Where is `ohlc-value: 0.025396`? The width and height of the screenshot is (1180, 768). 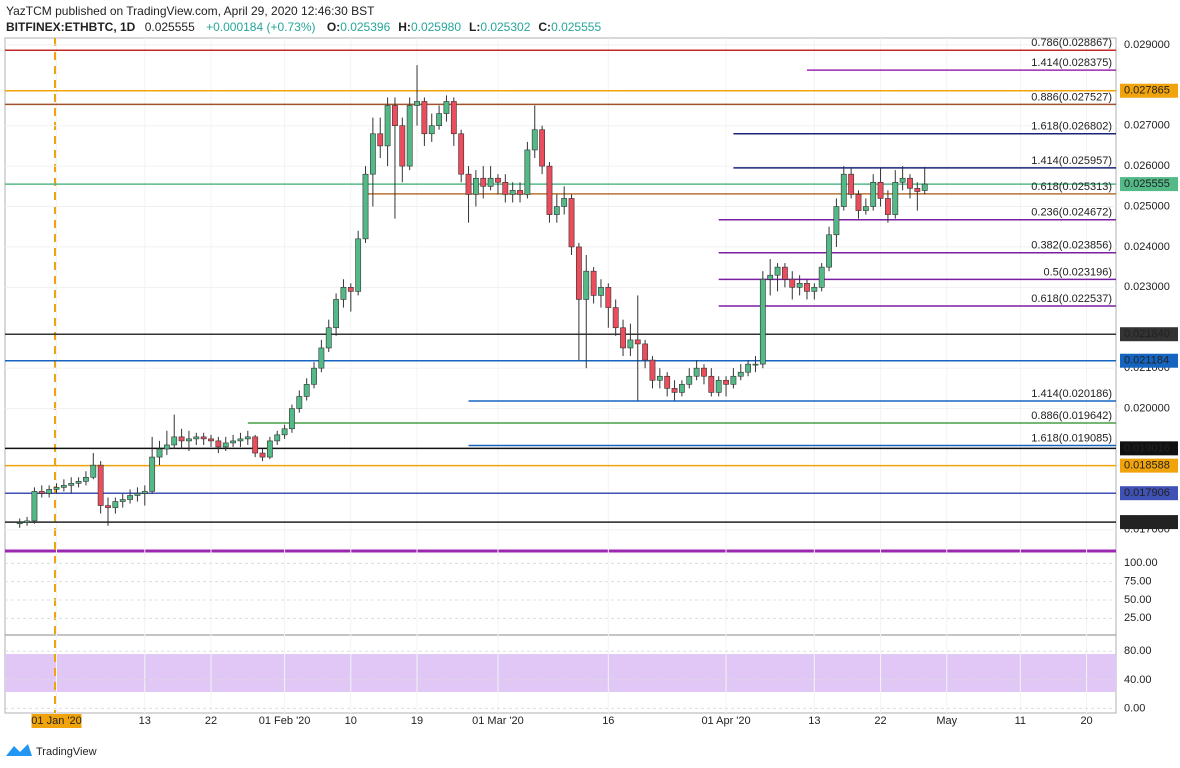 ohlc-value: 0.025396 is located at coordinates (365, 27).